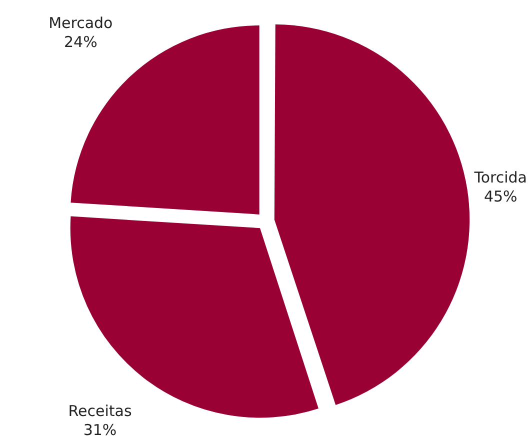  I want to click on slice-label: Torcida, so click(500, 177).